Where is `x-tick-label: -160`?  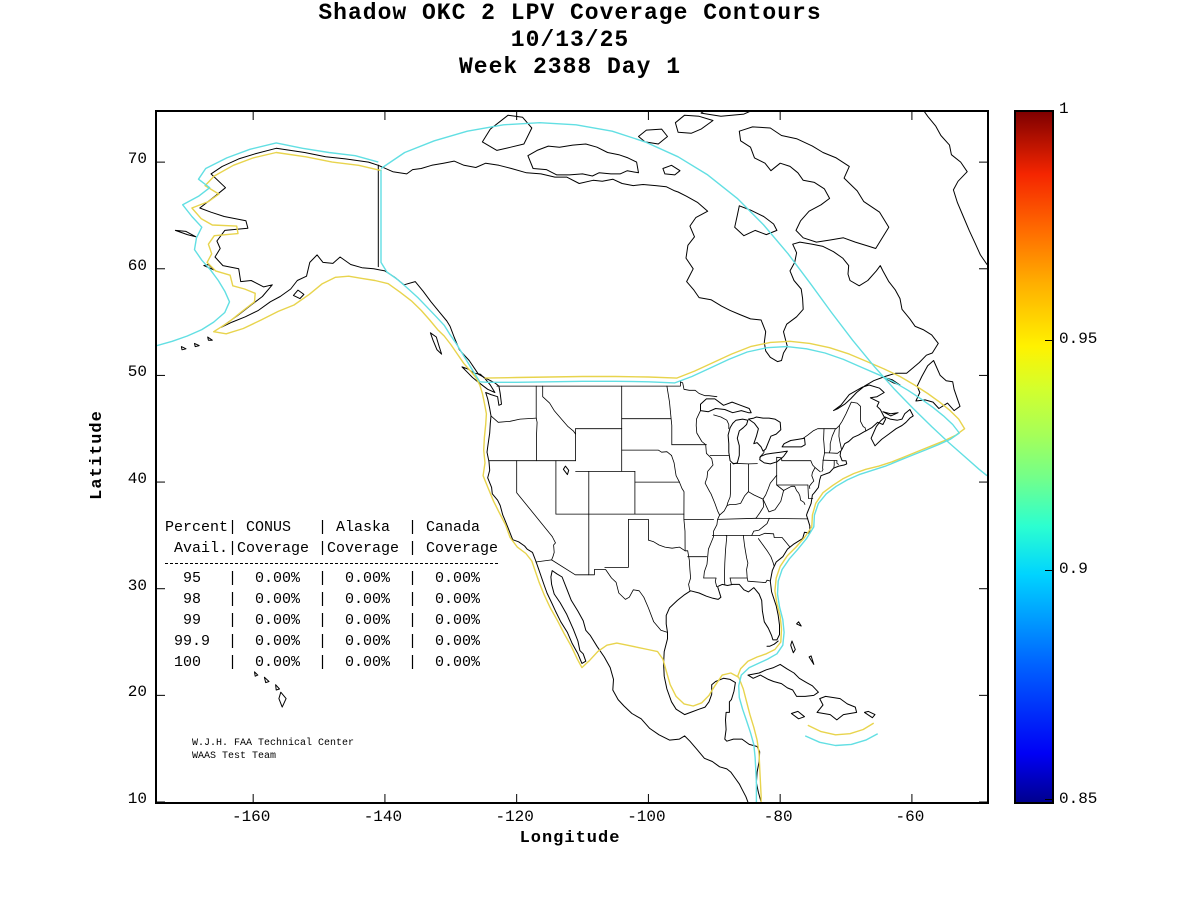 x-tick-label: -160 is located at coordinates (251, 817).